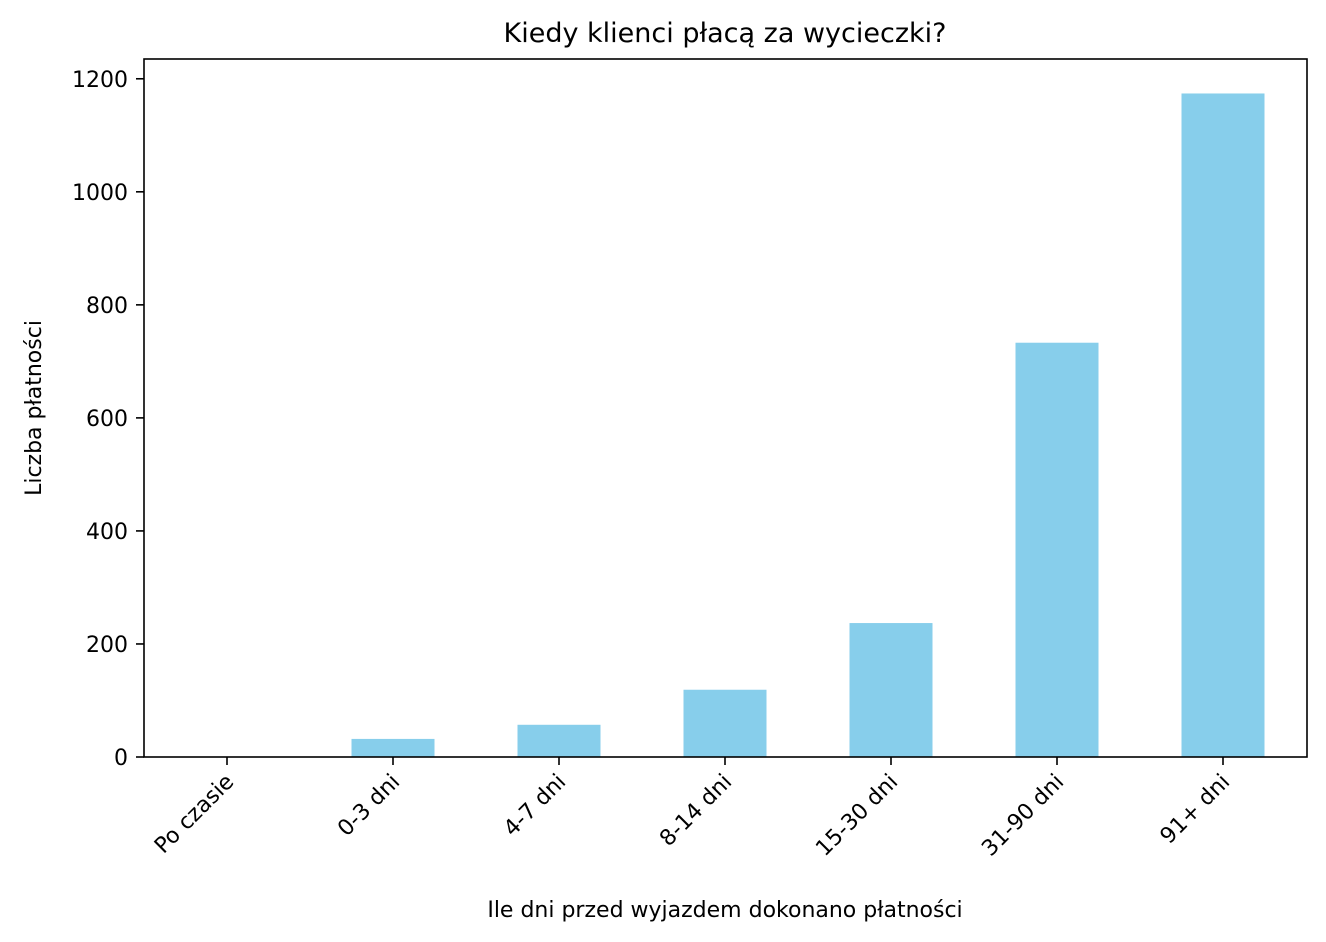 This screenshot has height=942, width=1326. Describe the element at coordinates (107, 419) in the screenshot. I see `y-tick-label-3: 600` at that location.